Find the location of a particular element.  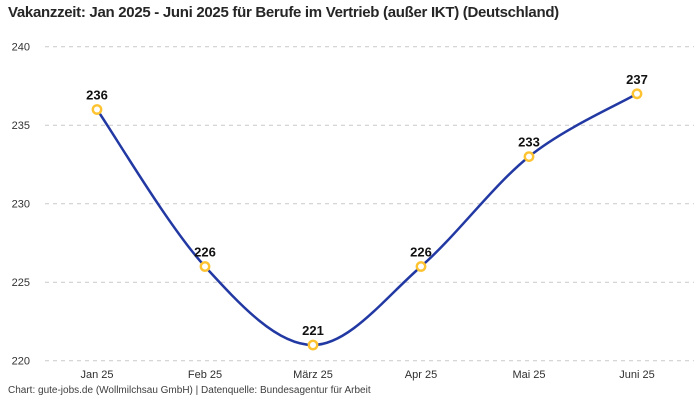

data-point-marker-Juni 25 is located at coordinates (637, 94).